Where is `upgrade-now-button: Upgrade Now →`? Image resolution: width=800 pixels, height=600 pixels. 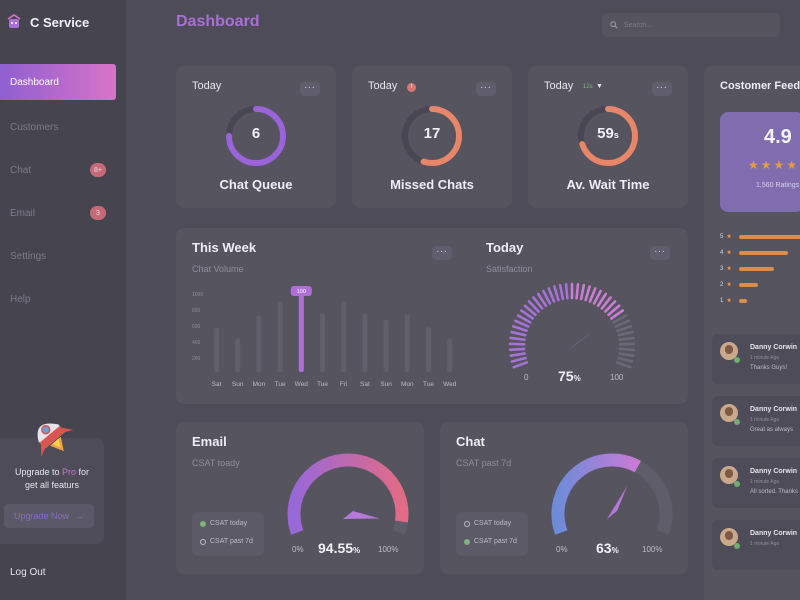 upgrade-now-button: Upgrade Now → is located at coordinates (49, 516).